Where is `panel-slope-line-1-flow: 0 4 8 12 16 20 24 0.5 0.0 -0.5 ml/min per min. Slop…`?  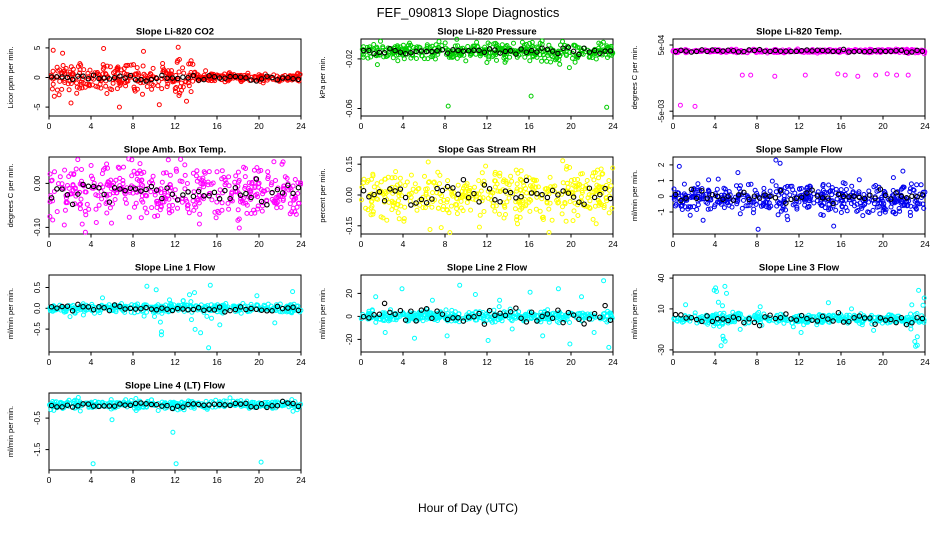 panel-slope-line-1-flow: 0 4 8 12 16 20 24 0.5 0.0 -0.5 ml/min per min. Slop… is located at coordinates (156, 320).